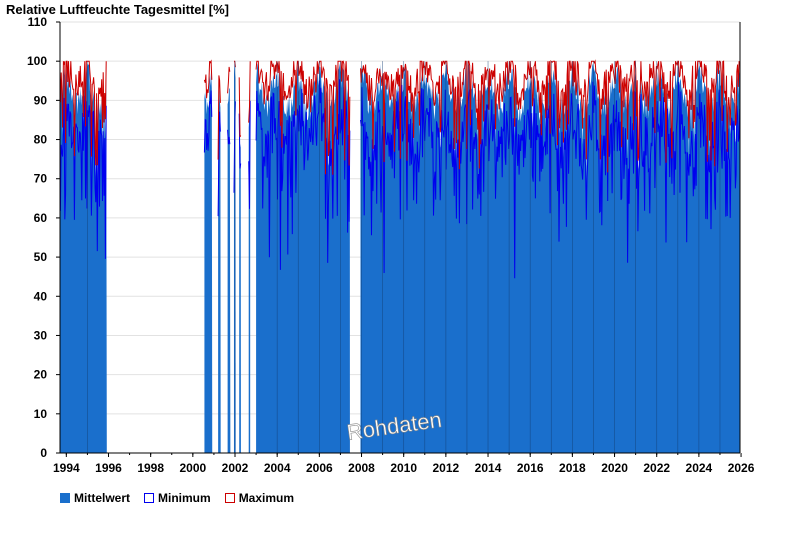  What do you see at coordinates (43, 453) in the screenshot?
I see `y-tick-label: 0` at bounding box center [43, 453].